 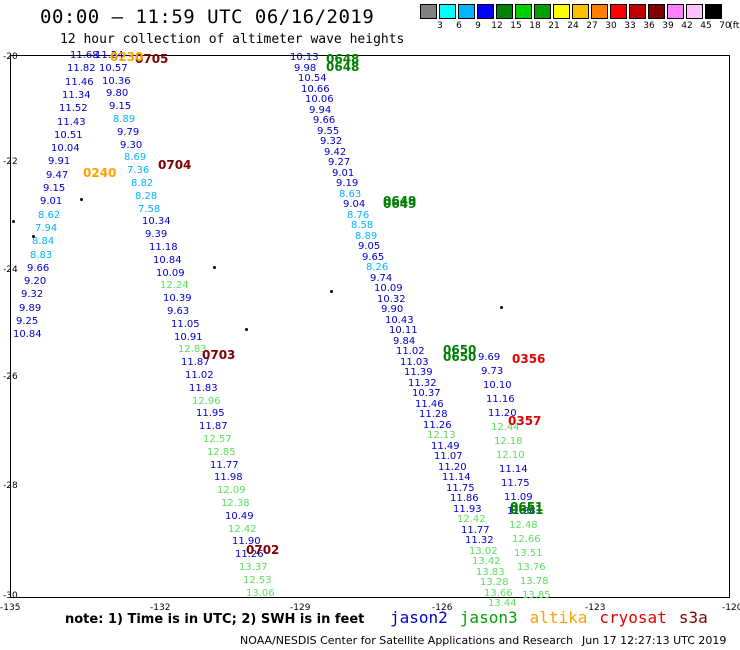 I want to click on swh-value: 7.36, so click(x=138, y=170).